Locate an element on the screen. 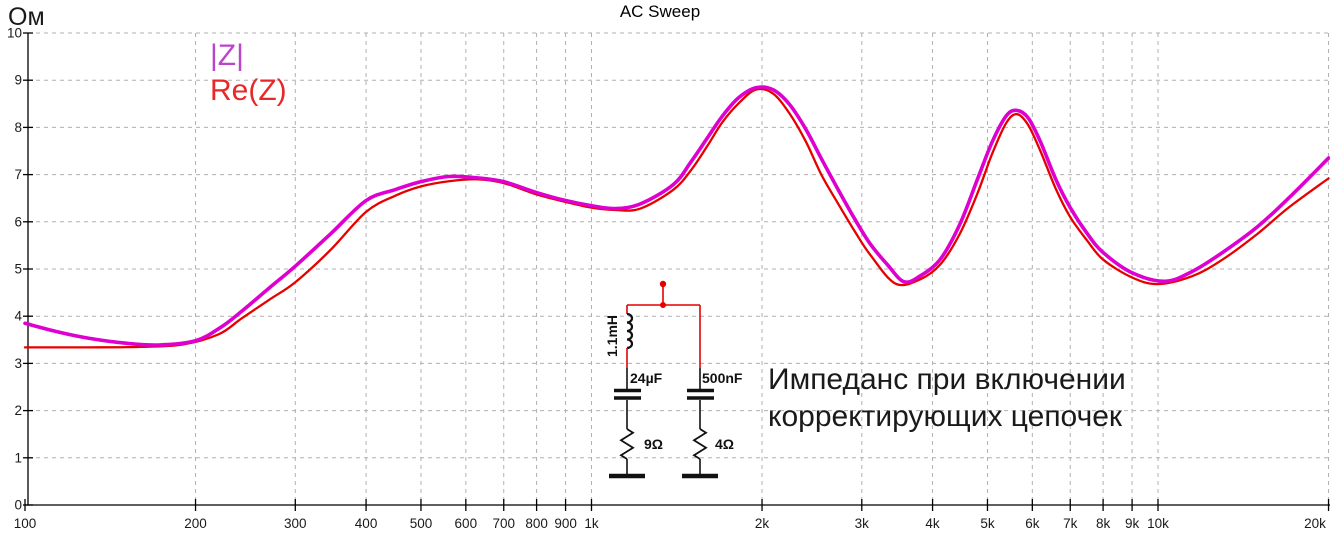  x-tick-label: 5k is located at coordinates (987, 523).